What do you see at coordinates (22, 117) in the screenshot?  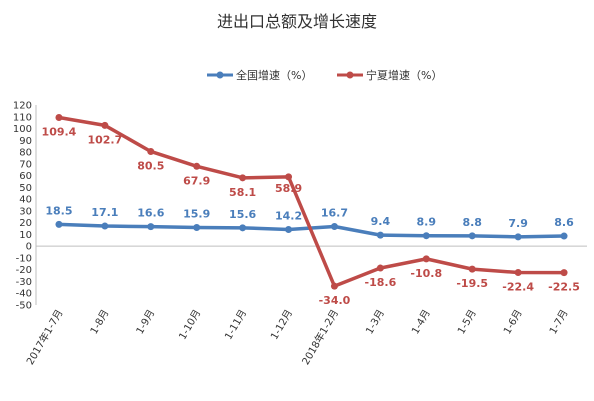 I see `y-tick-label: 110` at bounding box center [22, 117].